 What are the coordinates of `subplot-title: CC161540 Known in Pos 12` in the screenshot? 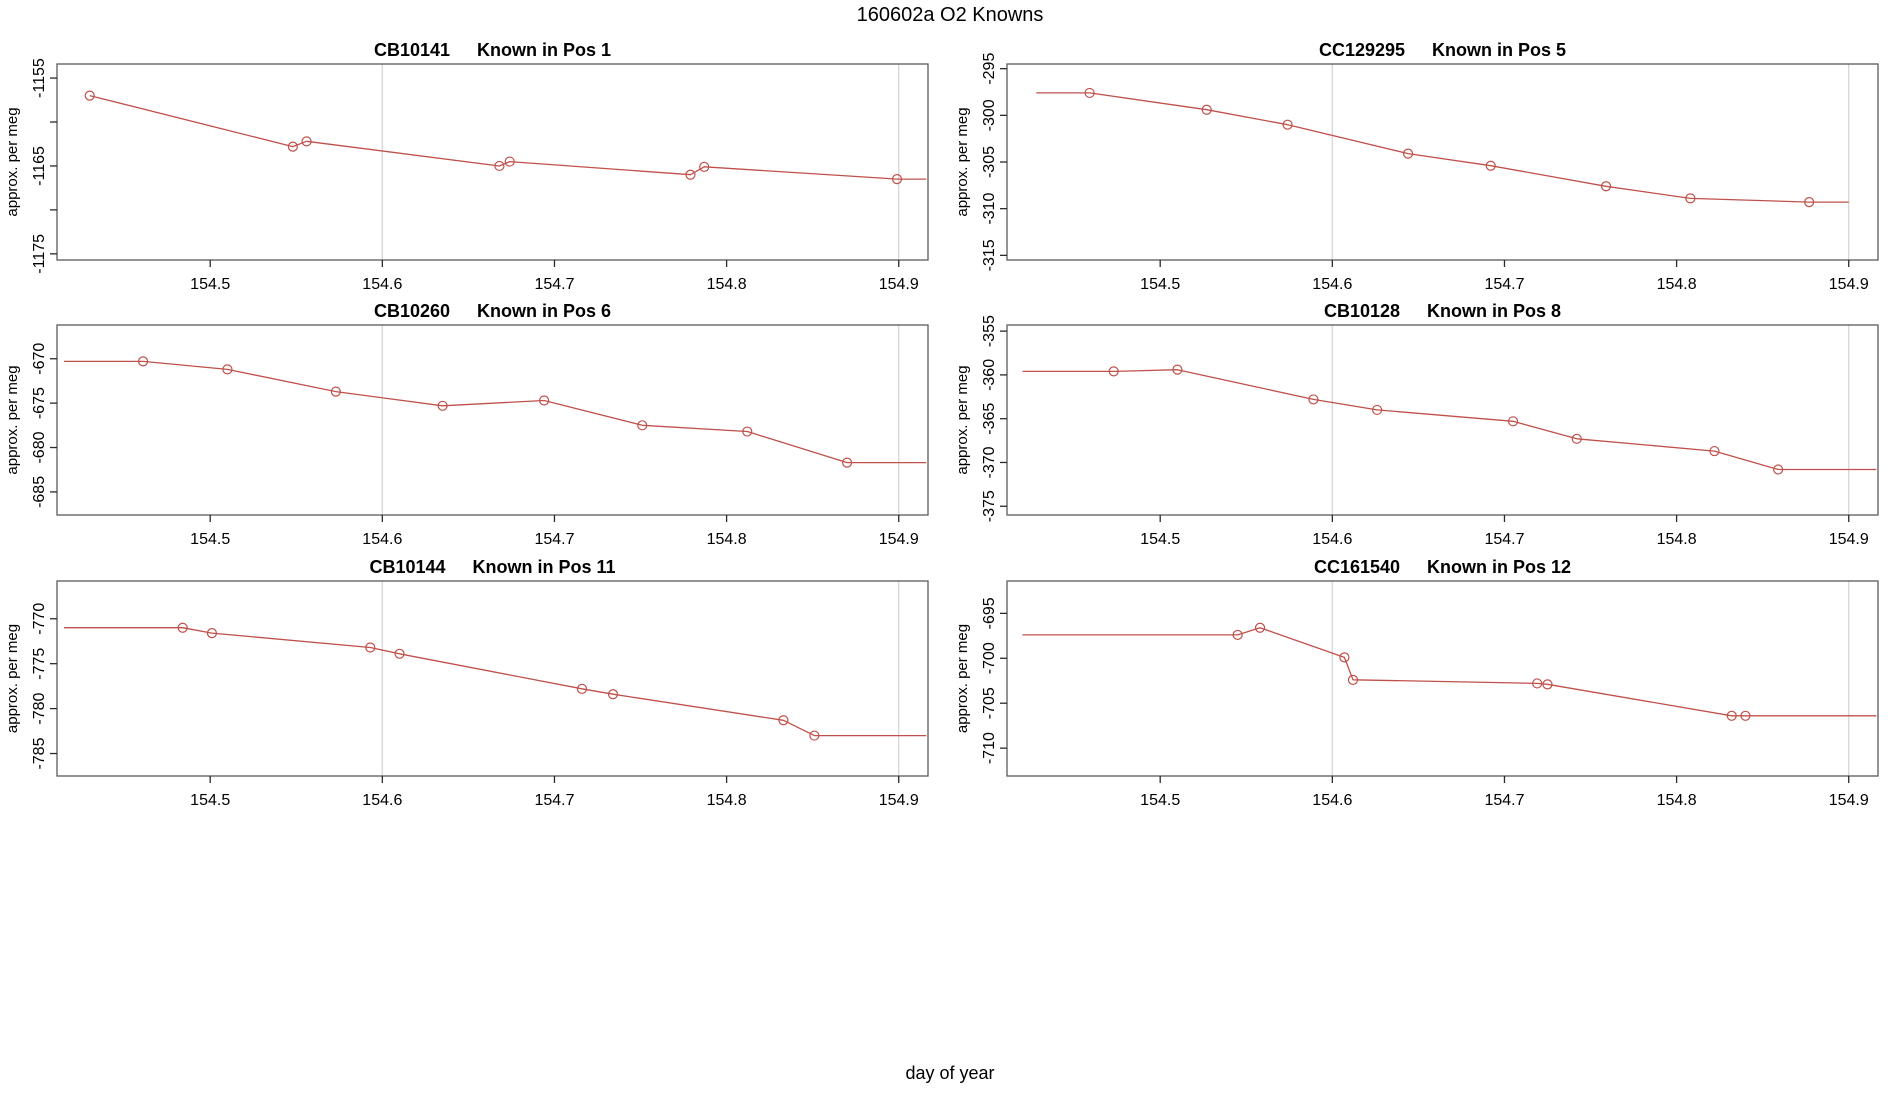 It's located at (1442, 567).